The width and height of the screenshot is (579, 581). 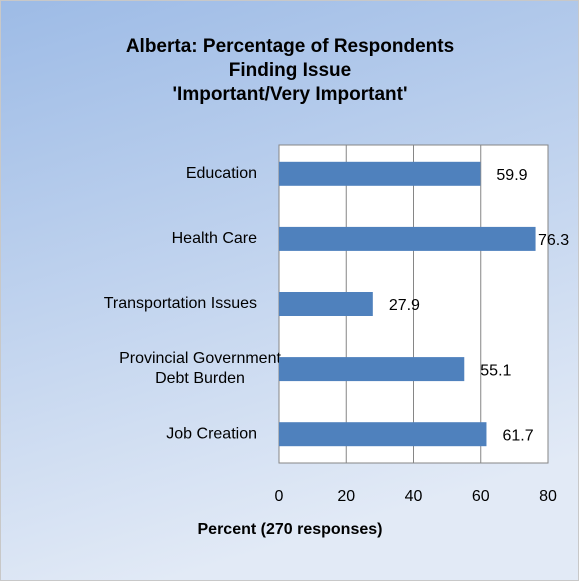 I want to click on x-tick-label: 20, so click(x=346, y=496).